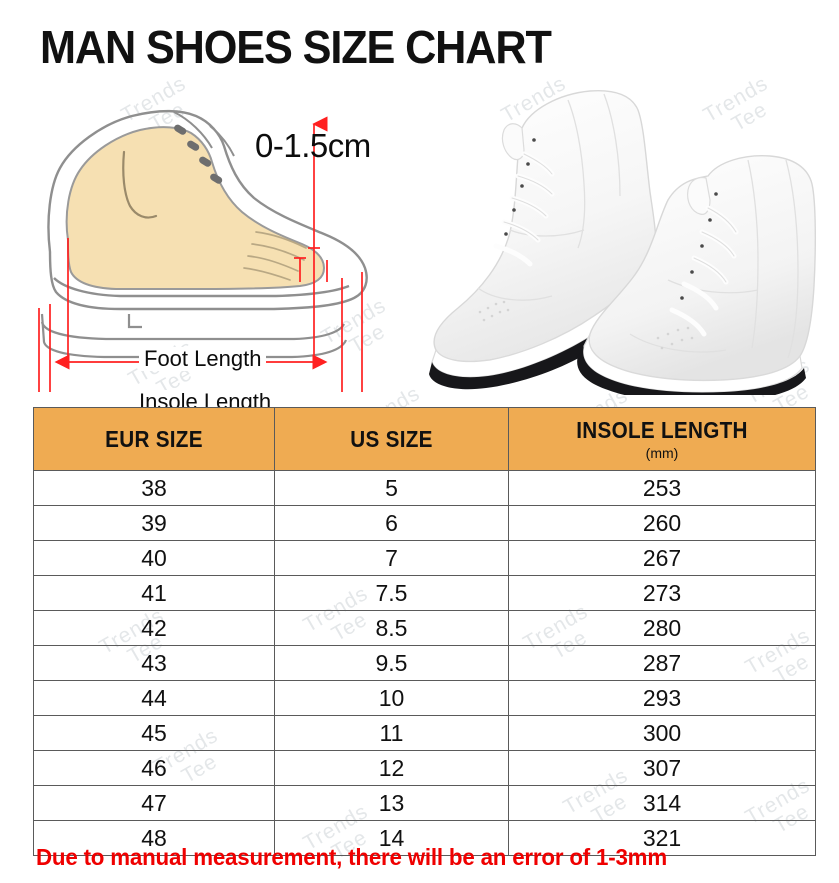 The image size is (839, 883). What do you see at coordinates (296, 47) in the screenshot?
I see `page-title: MAN SHOES SIZE CHART` at bounding box center [296, 47].